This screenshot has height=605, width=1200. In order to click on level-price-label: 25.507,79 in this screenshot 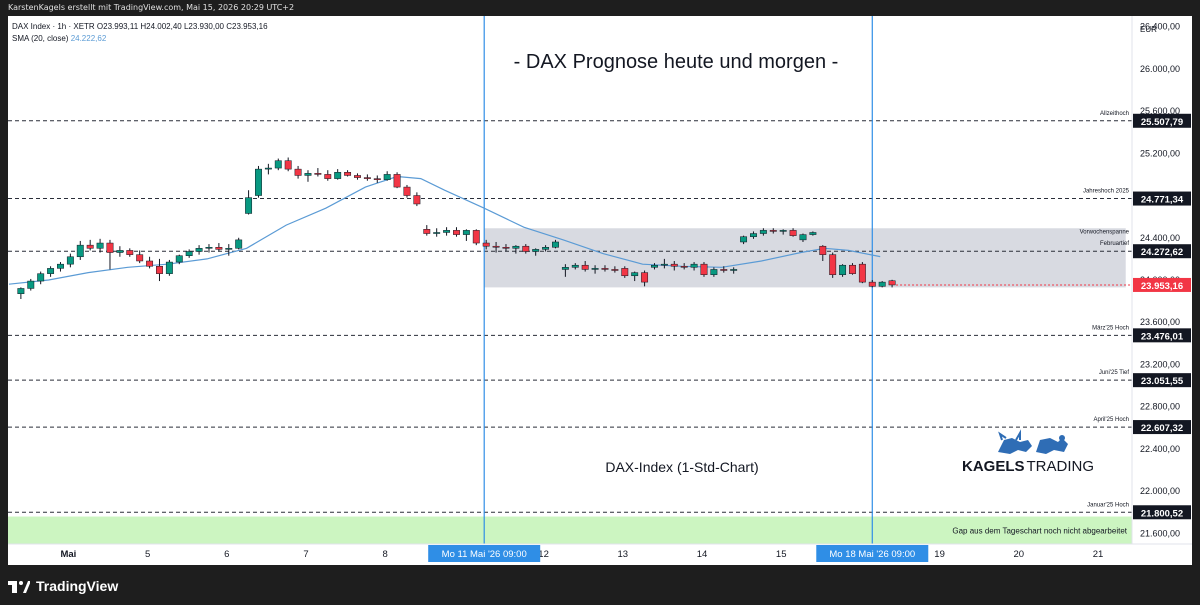, I will do `click(1162, 122)`.